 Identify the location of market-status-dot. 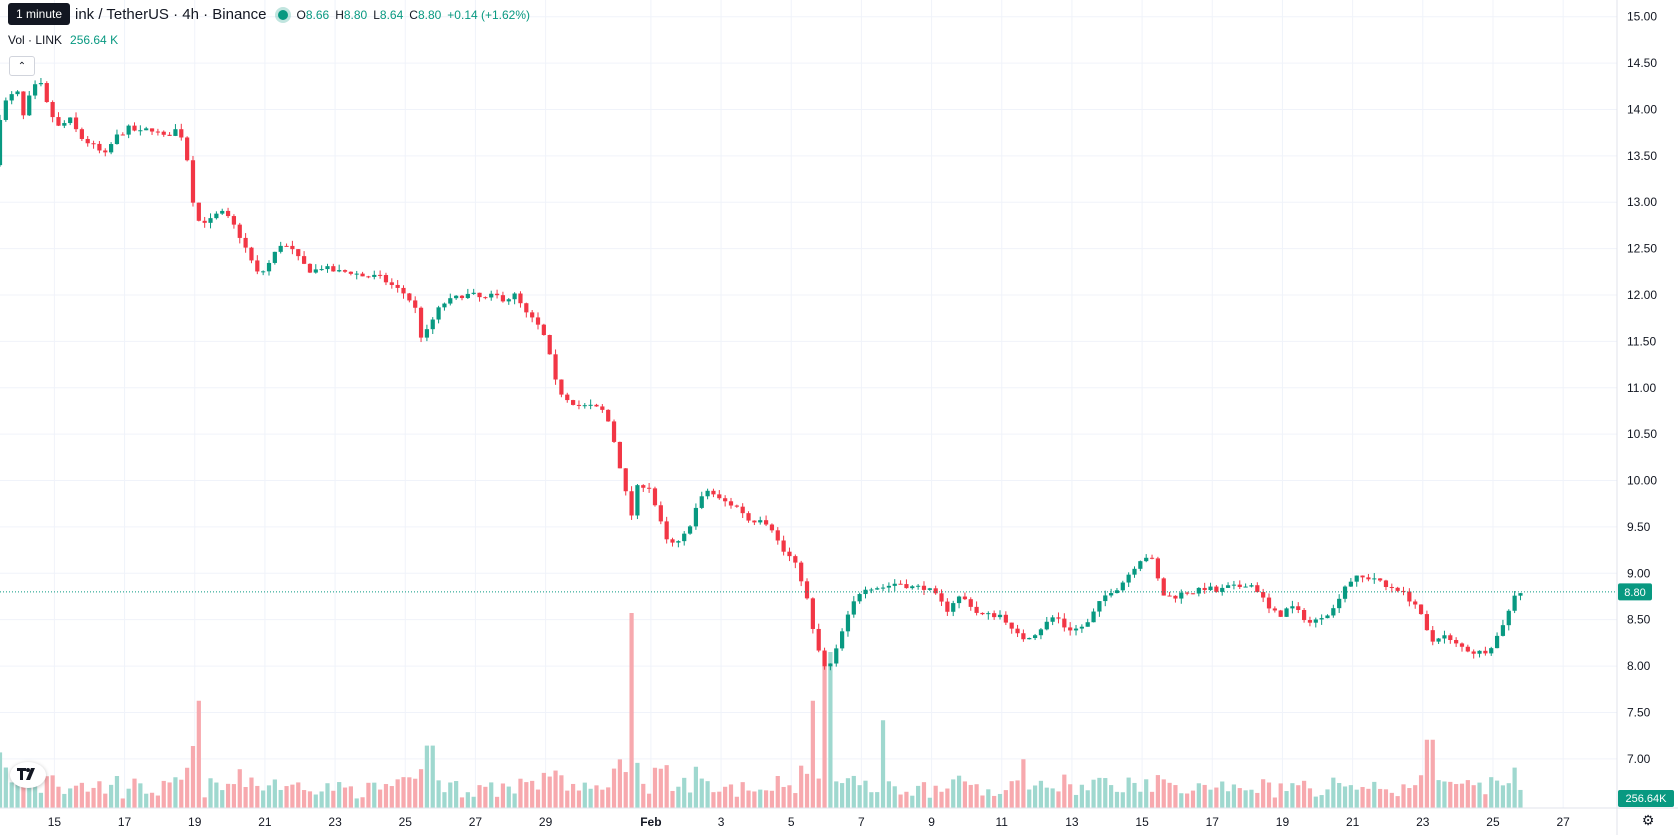
(283, 14).